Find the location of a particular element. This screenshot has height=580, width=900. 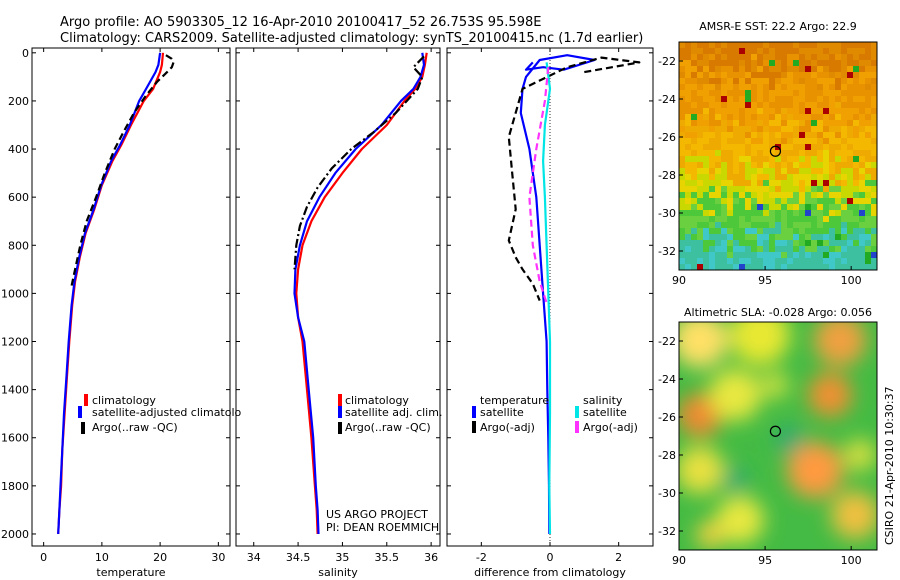

legend-swatch-sal-argo is located at coordinates (577, 427).